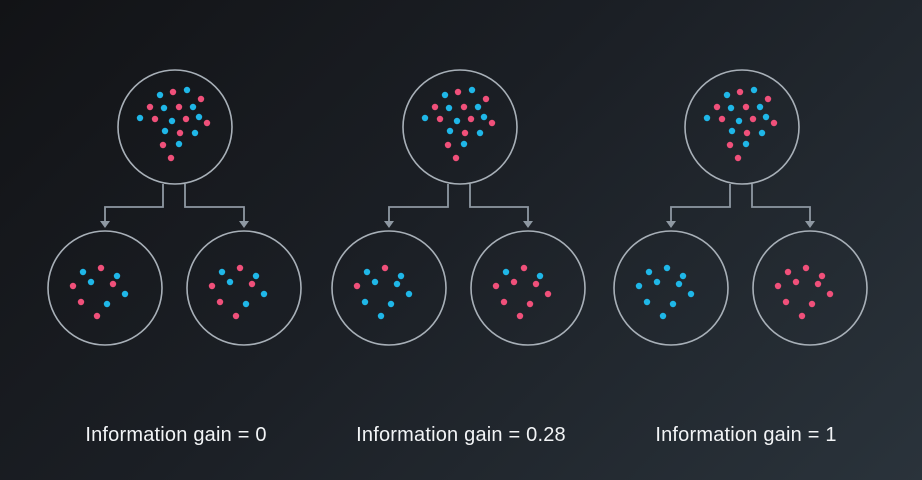 This screenshot has width=922, height=480. What do you see at coordinates (461, 435) in the screenshot?
I see `caption-diagram-2: Information gain = 0.28` at bounding box center [461, 435].